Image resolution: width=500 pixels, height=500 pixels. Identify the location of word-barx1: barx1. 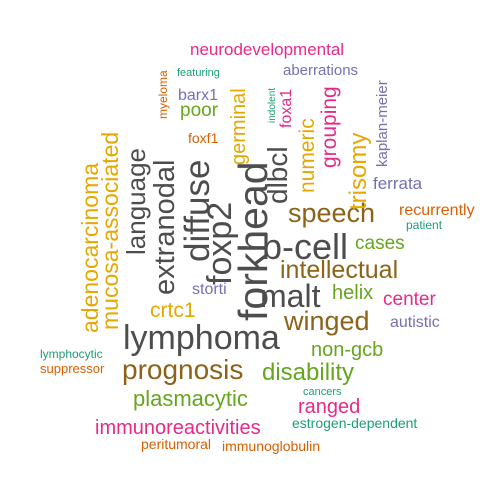
(198, 95).